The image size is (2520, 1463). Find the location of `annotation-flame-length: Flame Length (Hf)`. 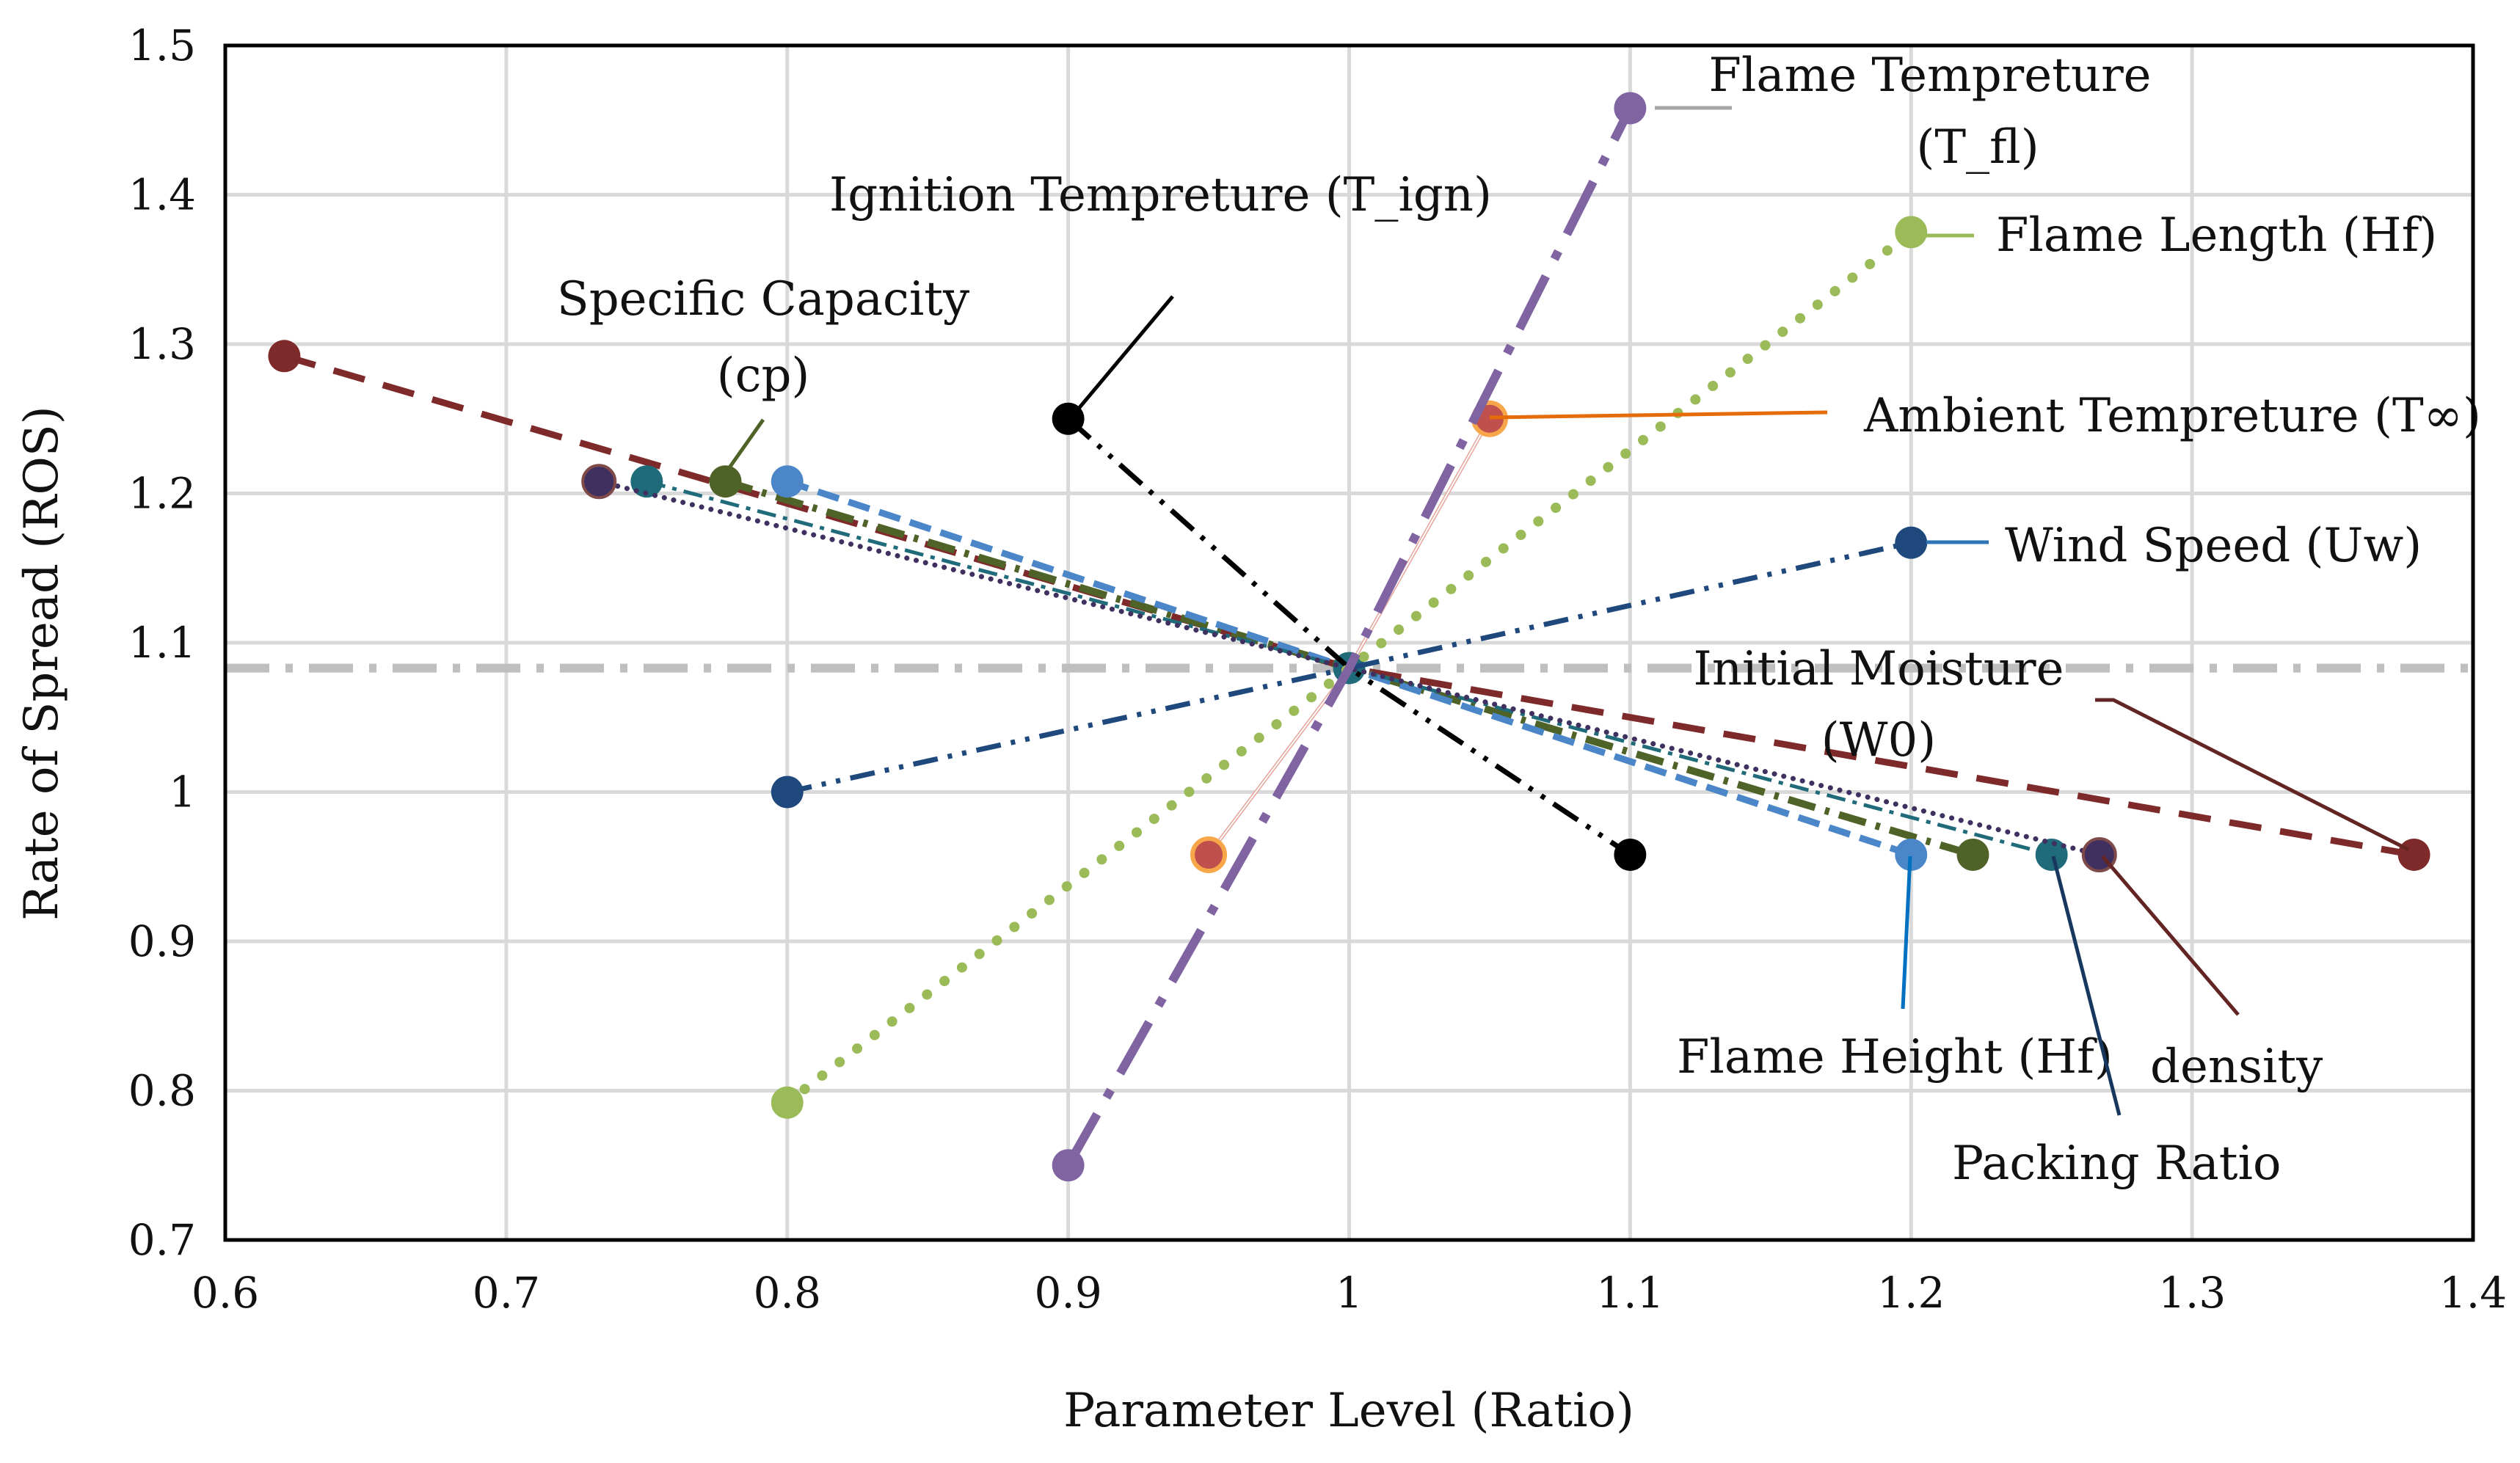

annotation-flame-length: Flame Length (Hf) is located at coordinates (2181, 235).